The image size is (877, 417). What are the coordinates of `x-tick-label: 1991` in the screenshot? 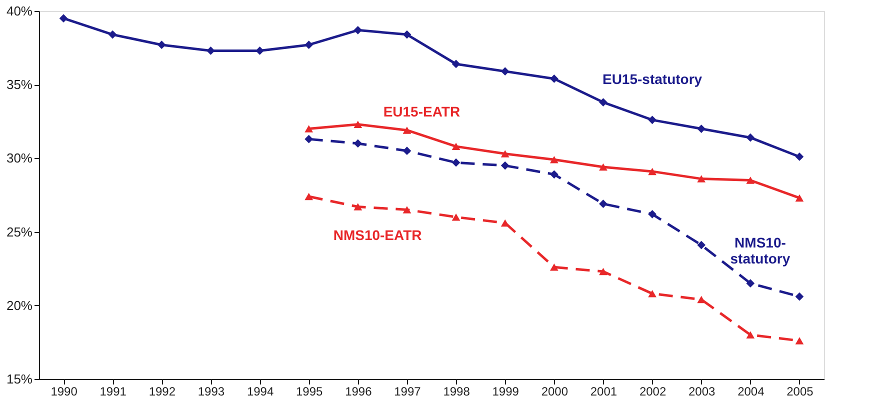 It's located at (113, 391).